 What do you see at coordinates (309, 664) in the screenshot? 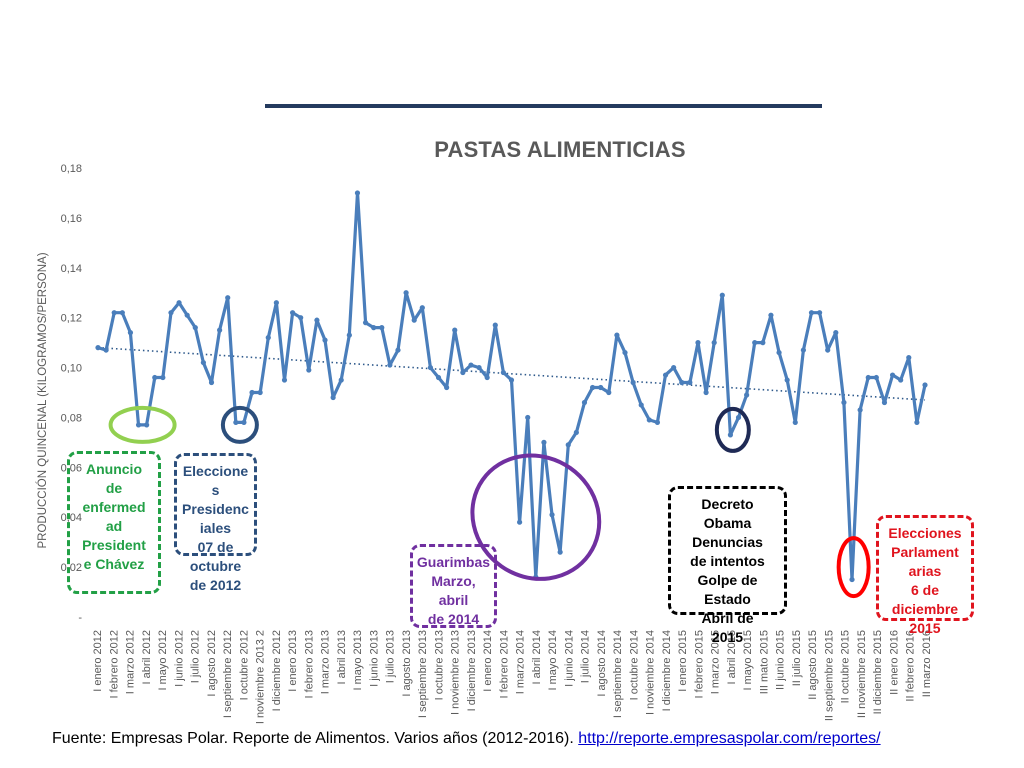
I see `x-tick-label: I febrero 2013` at bounding box center [309, 664].